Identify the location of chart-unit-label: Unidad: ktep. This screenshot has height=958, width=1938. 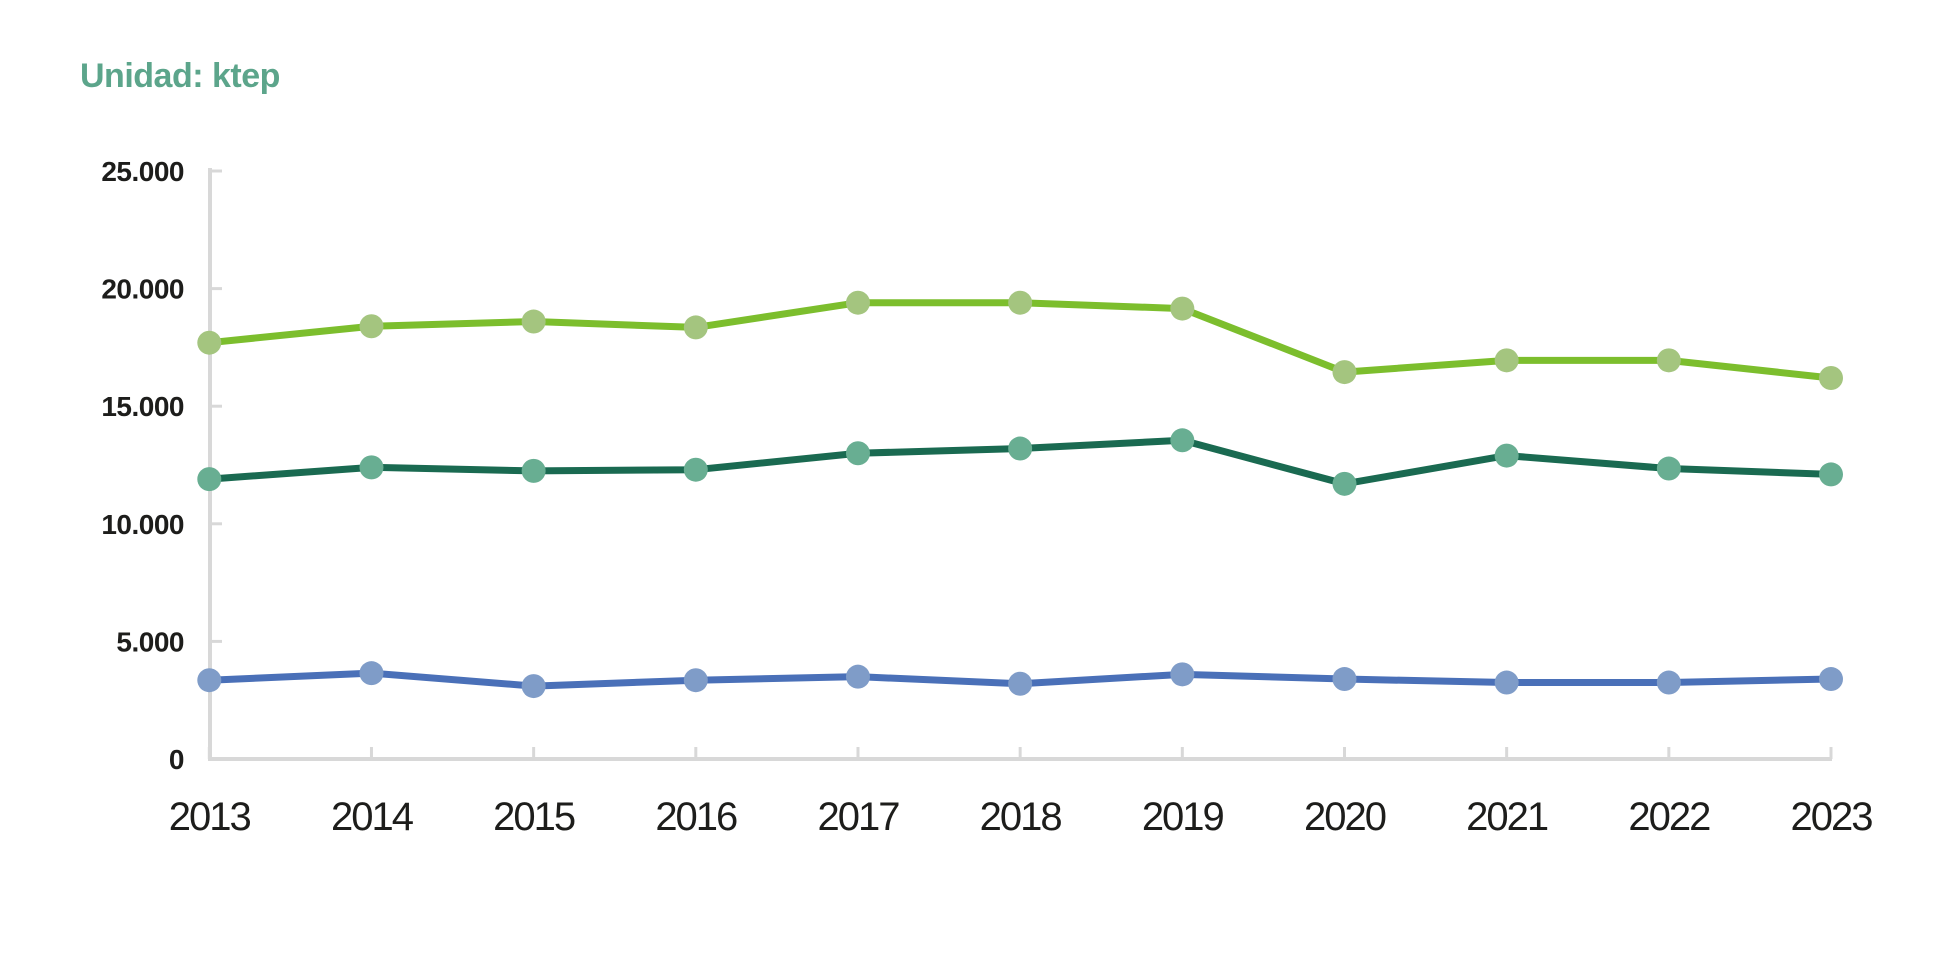
(180, 76).